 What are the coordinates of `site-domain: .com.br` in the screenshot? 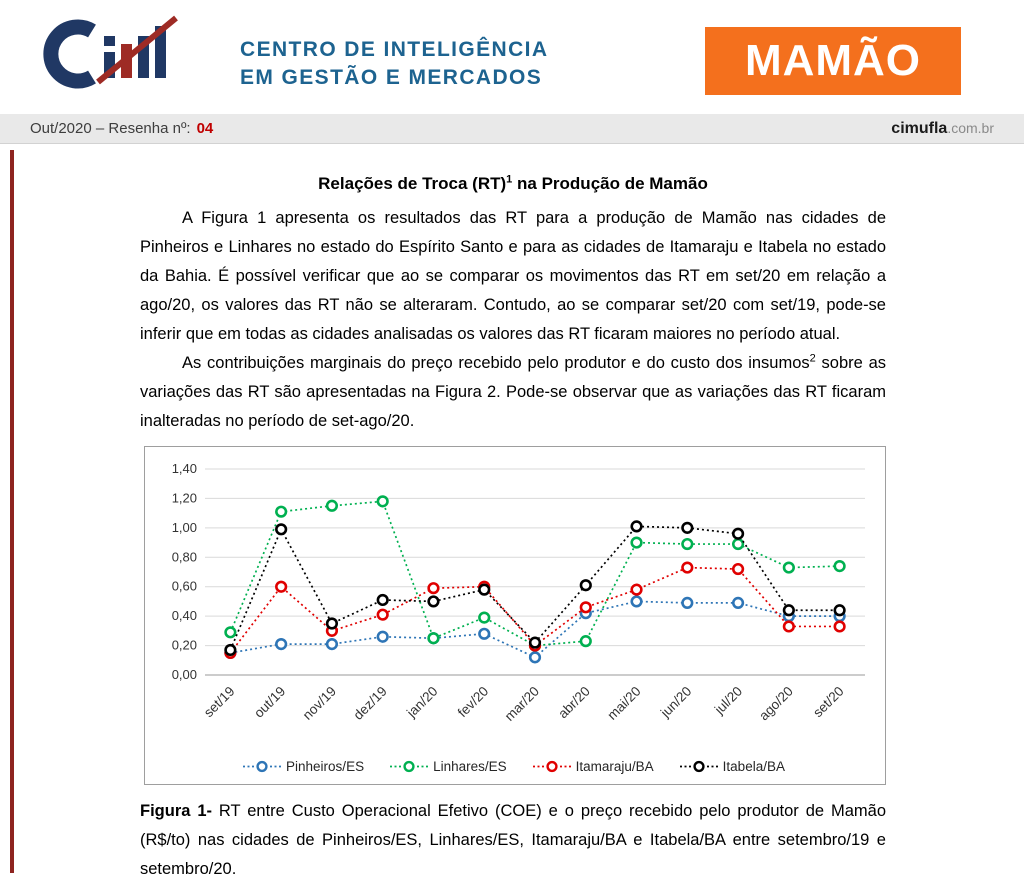 It's located at (970, 127).